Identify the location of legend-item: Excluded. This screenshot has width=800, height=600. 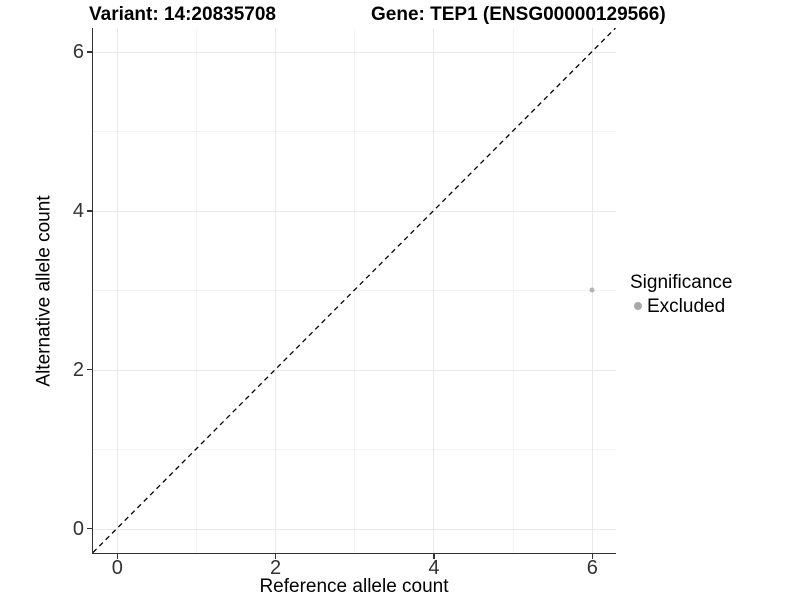
(681, 306).